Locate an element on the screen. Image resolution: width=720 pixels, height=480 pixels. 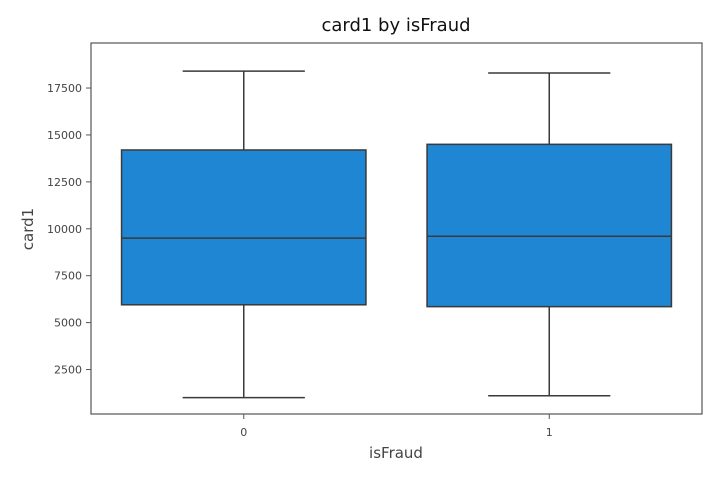
y-tick-label: 17500 is located at coordinates (64, 88).